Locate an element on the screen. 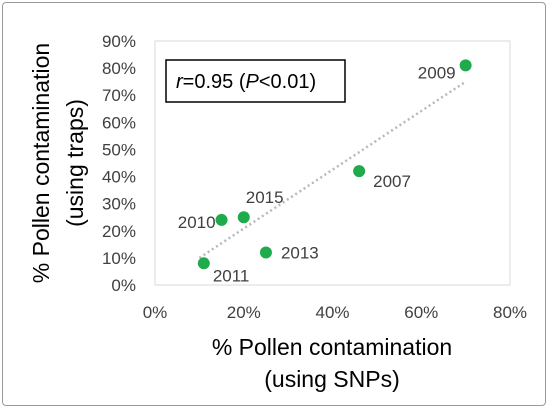 The image size is (550, 410). p-value: <0.01) is located at coordinates (287, 82).